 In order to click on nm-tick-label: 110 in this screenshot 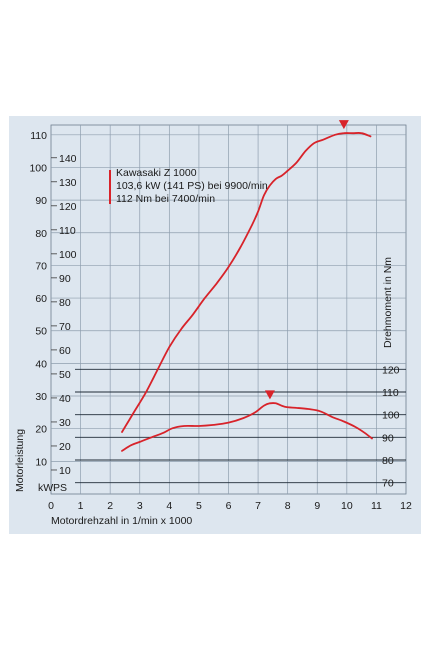, I will do `click(390, 393)`.